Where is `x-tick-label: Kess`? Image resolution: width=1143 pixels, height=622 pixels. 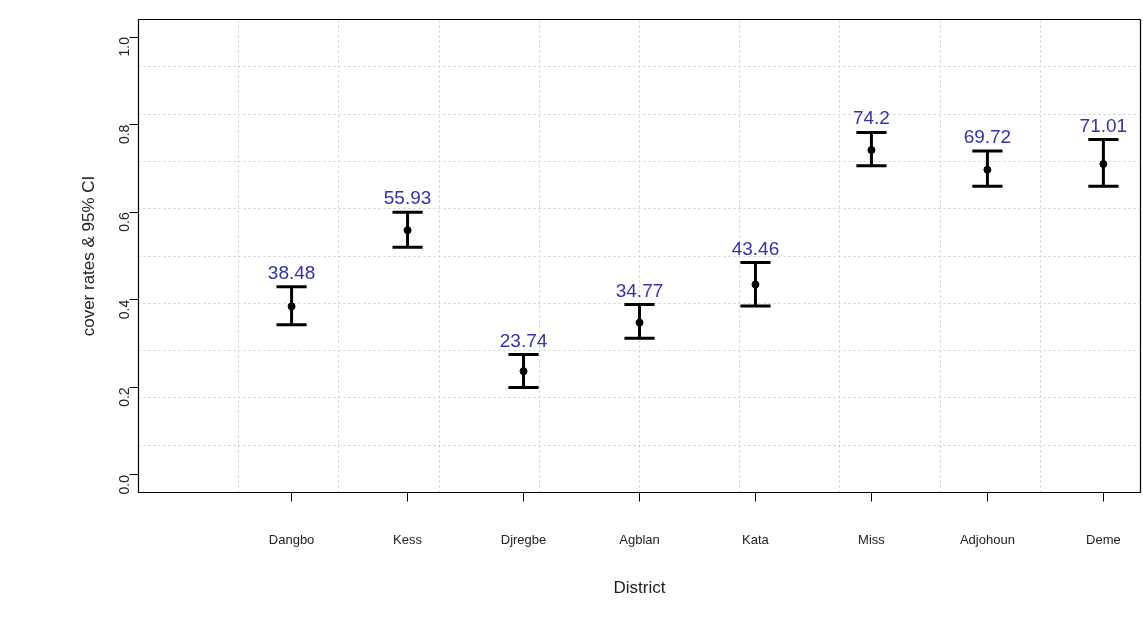 x-tick-label: Kess is located at coordinates (408, 539).